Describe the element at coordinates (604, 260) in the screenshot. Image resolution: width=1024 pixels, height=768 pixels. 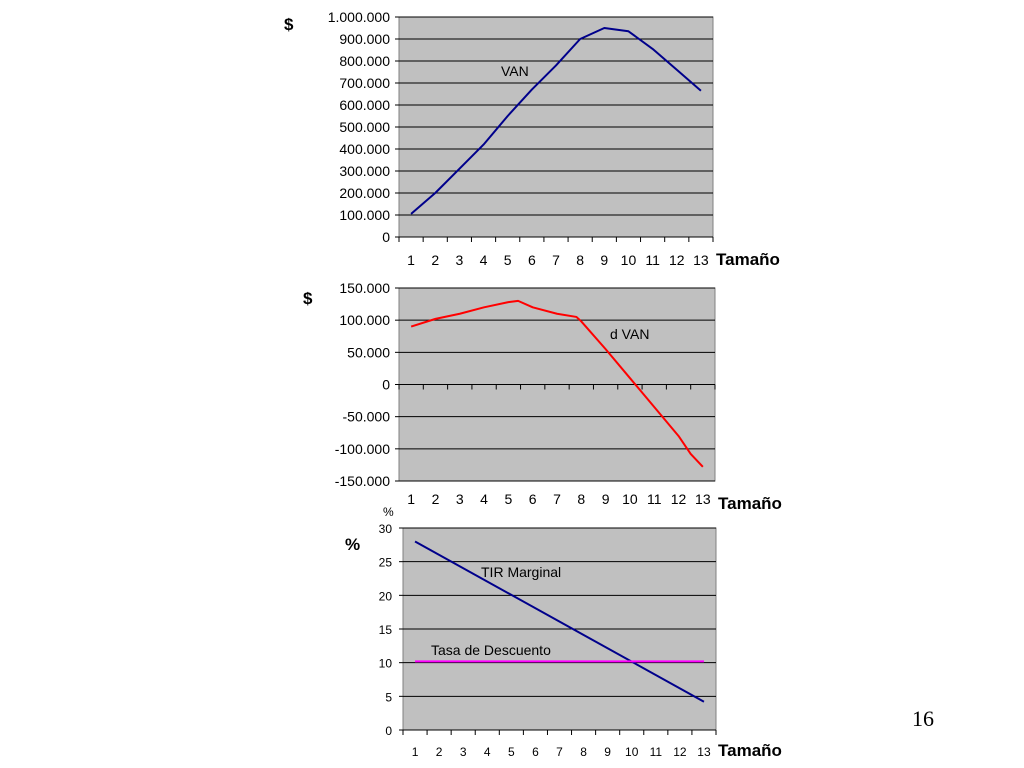
I see `chart-van-x-tick-label: 9` at that location.